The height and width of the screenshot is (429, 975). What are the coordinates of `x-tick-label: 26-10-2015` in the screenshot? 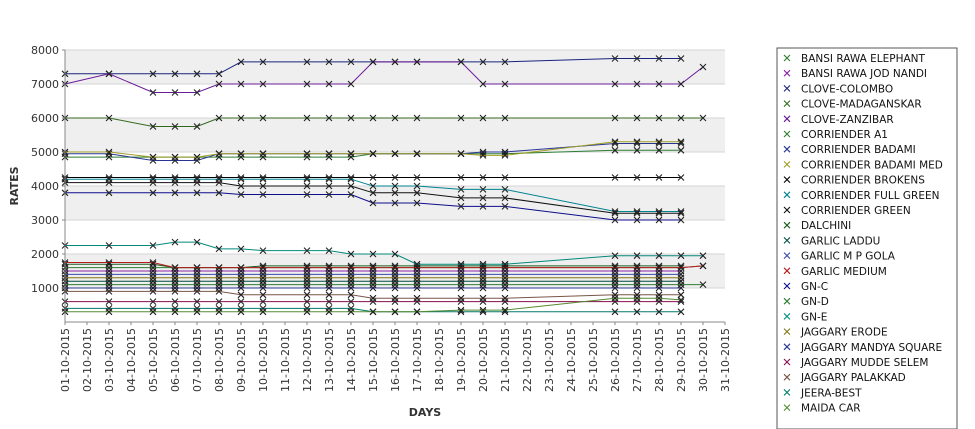 It's located at (615, 360).